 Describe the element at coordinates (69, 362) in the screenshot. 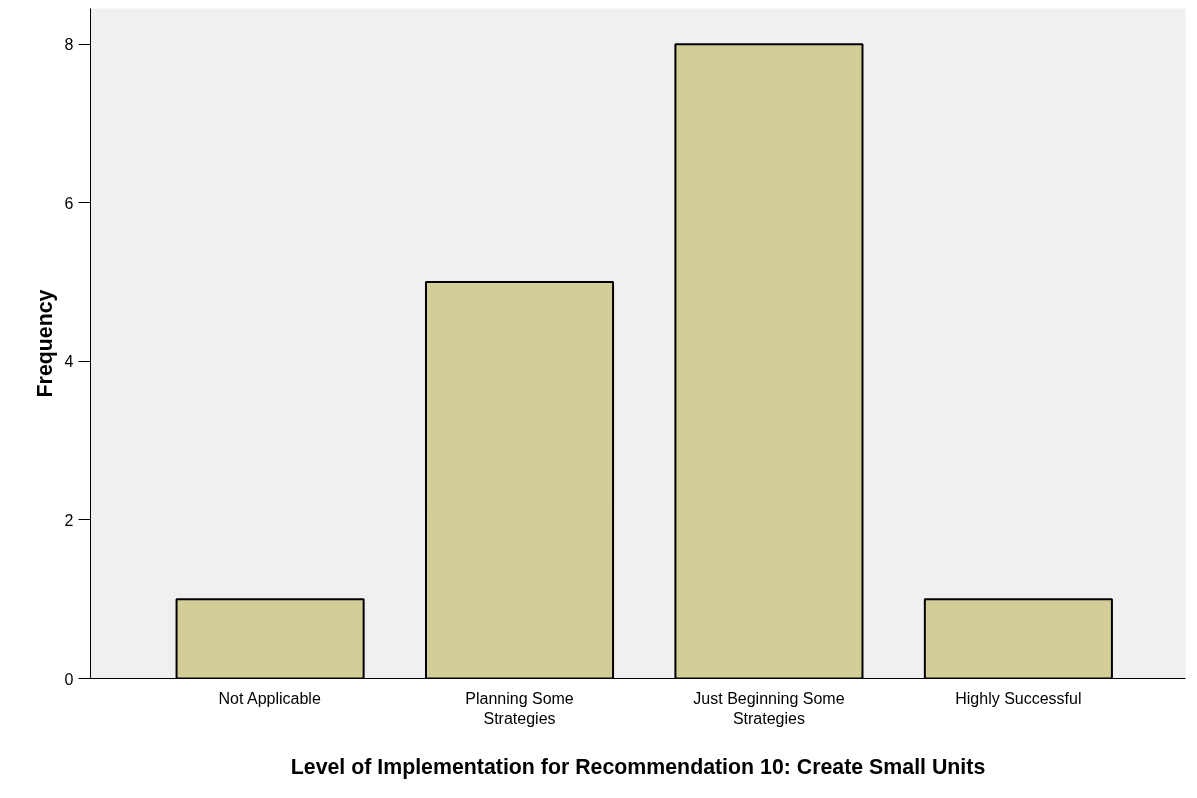

I see `y-tick-label: 4` at that location.